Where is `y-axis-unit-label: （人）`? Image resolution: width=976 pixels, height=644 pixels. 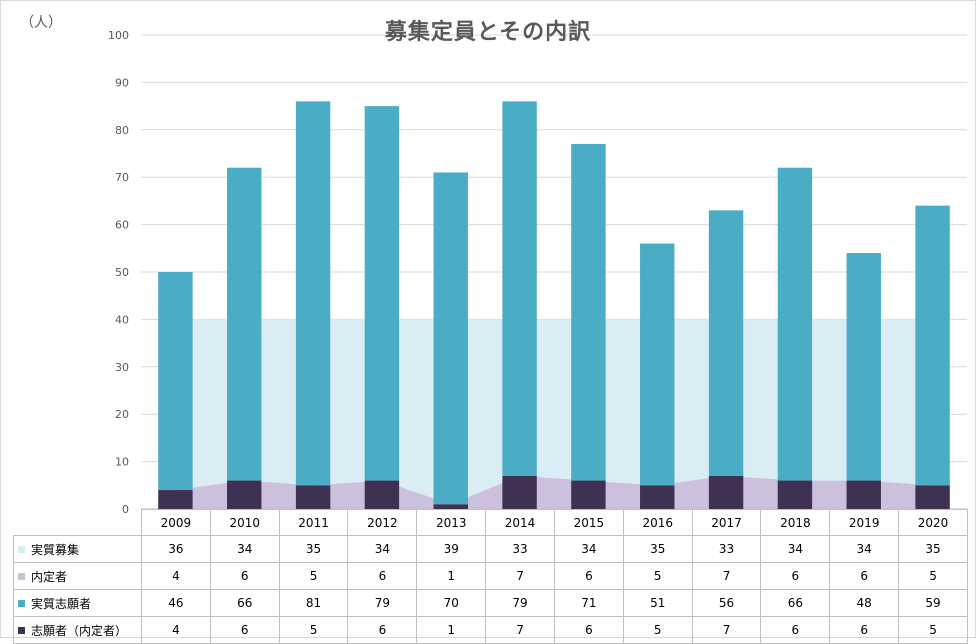
y-axis-unit-label: （人） is located at coordinates (41, 23).